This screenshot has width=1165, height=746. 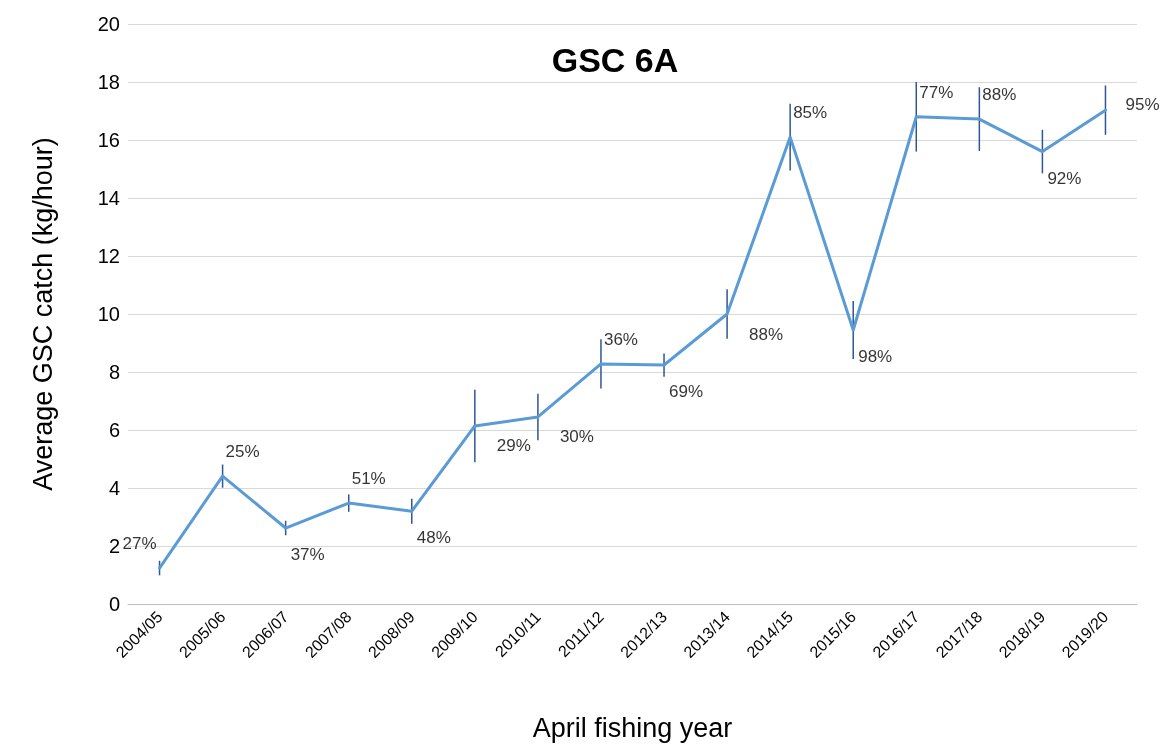 I want to click on annotation: 98%, so click(x=875, y=356).